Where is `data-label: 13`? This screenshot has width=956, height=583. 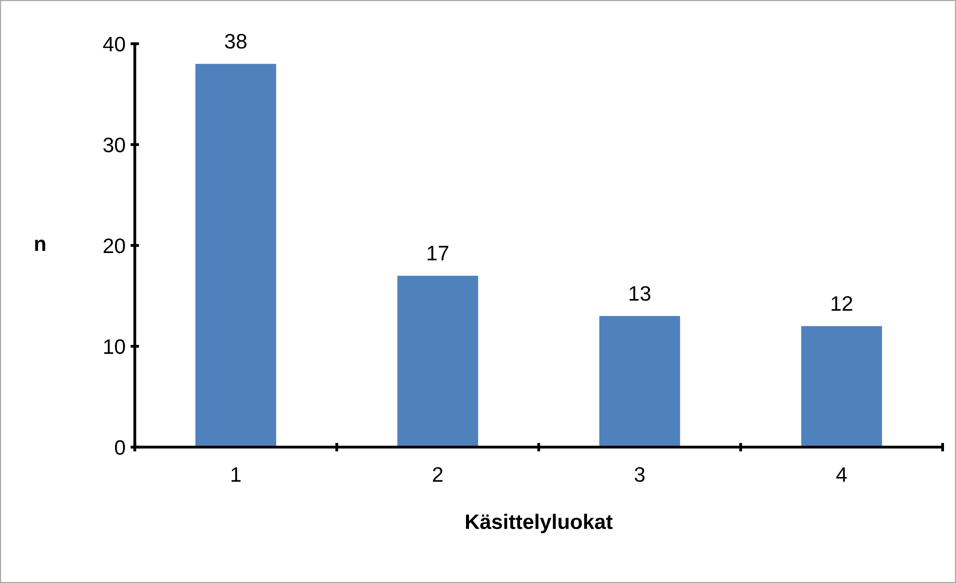
data-label: 13 is located at coordinates (640, 293).